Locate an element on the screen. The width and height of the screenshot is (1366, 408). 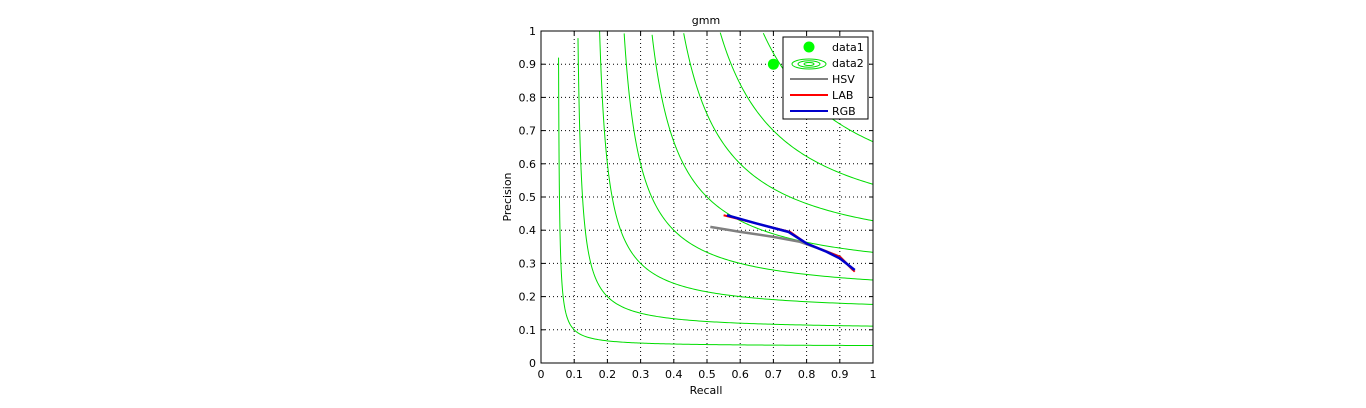
legend-swatch-data2 is located at coordinates (809, 64).